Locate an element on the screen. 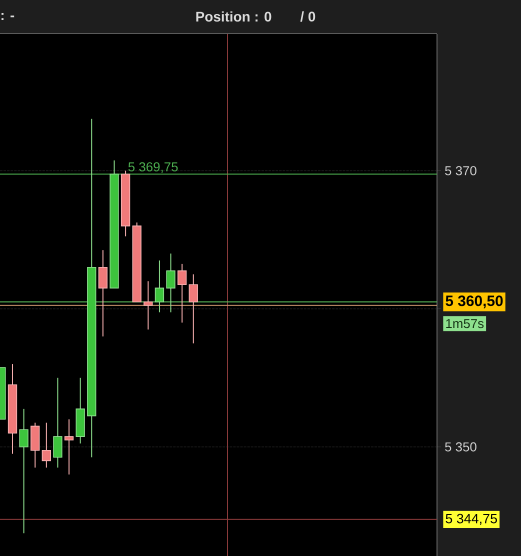  y-tick-label: 5 350 is located at coordinates (460, 447).